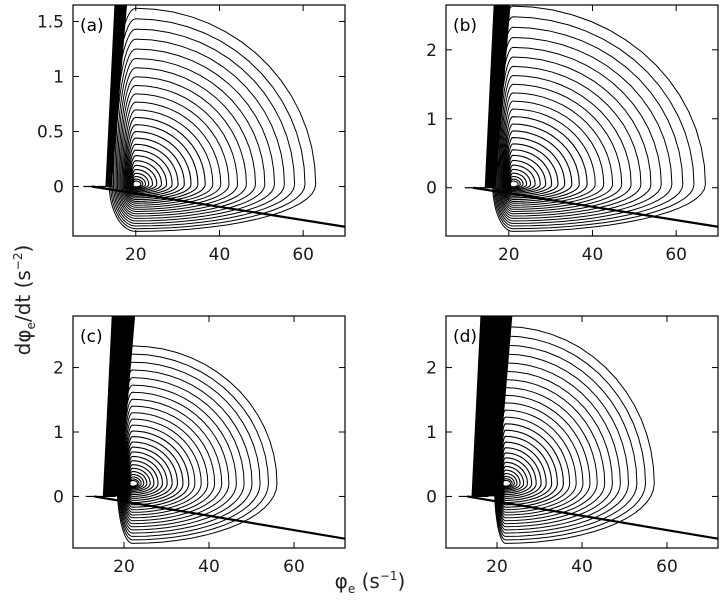 Image resolution: width=727 pixels, height=607 pixels. I want to click on y-axis-title: dφe/dt (s−2), so click(24, 300).